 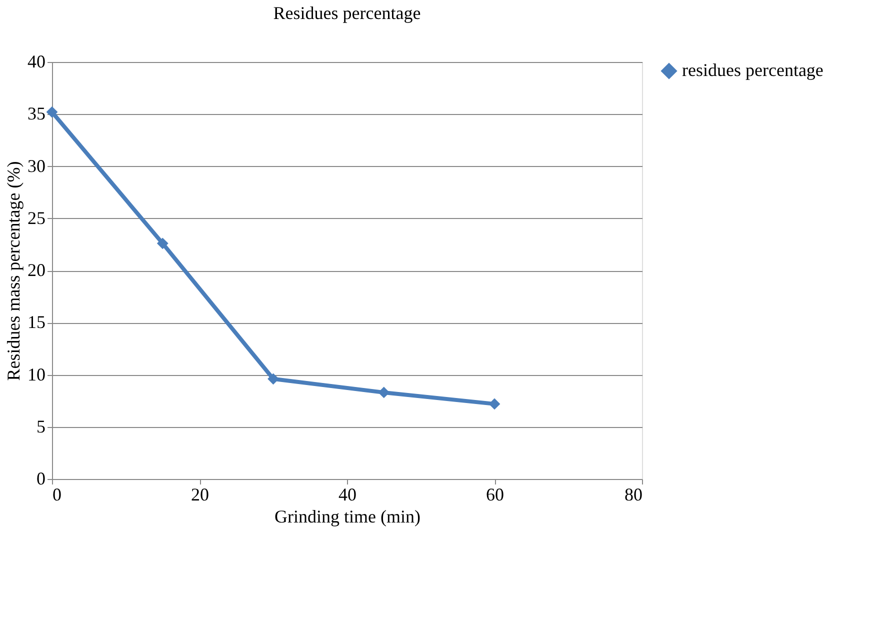 What do you see at coordinates (633, 494) in the screenshot?
I see `x-tick-label: 80` at bounding box center [633, 494].